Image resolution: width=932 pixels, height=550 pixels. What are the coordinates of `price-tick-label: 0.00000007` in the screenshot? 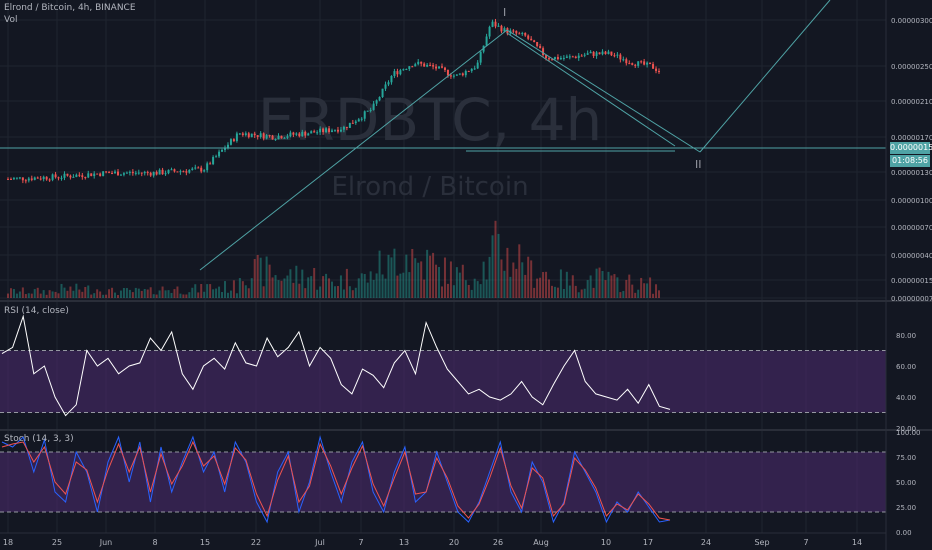 It's located at (911, 299).